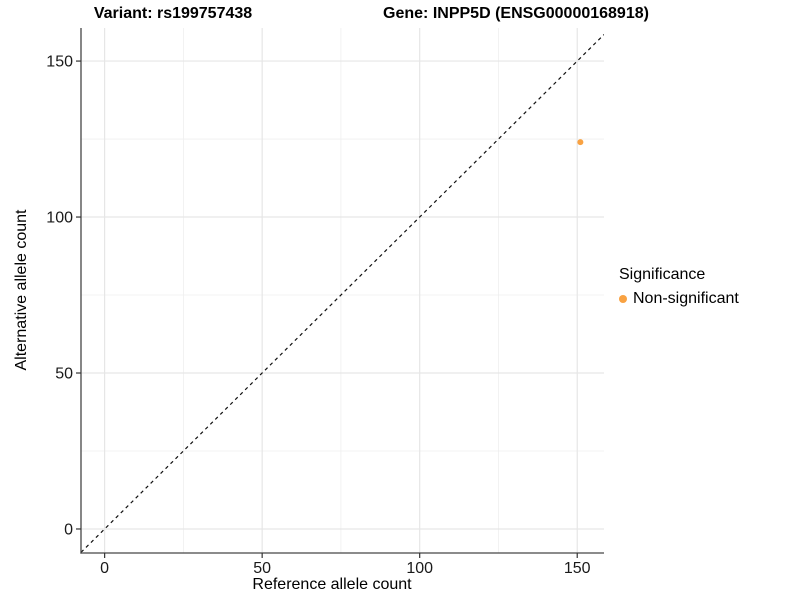 This screenshot has width=800, height=600. What do you see at coordinates (516, 13) in the screenshot?
I see `gene-title: Gene: INPP5D (ENSG00000168918)` at bounding box center [516, 13].